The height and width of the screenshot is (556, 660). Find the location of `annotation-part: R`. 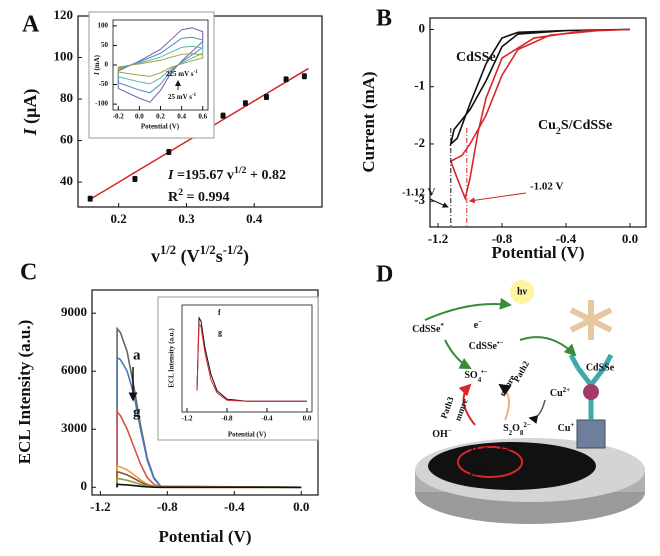

annotation-part: R is located at coordinates (173, 197).